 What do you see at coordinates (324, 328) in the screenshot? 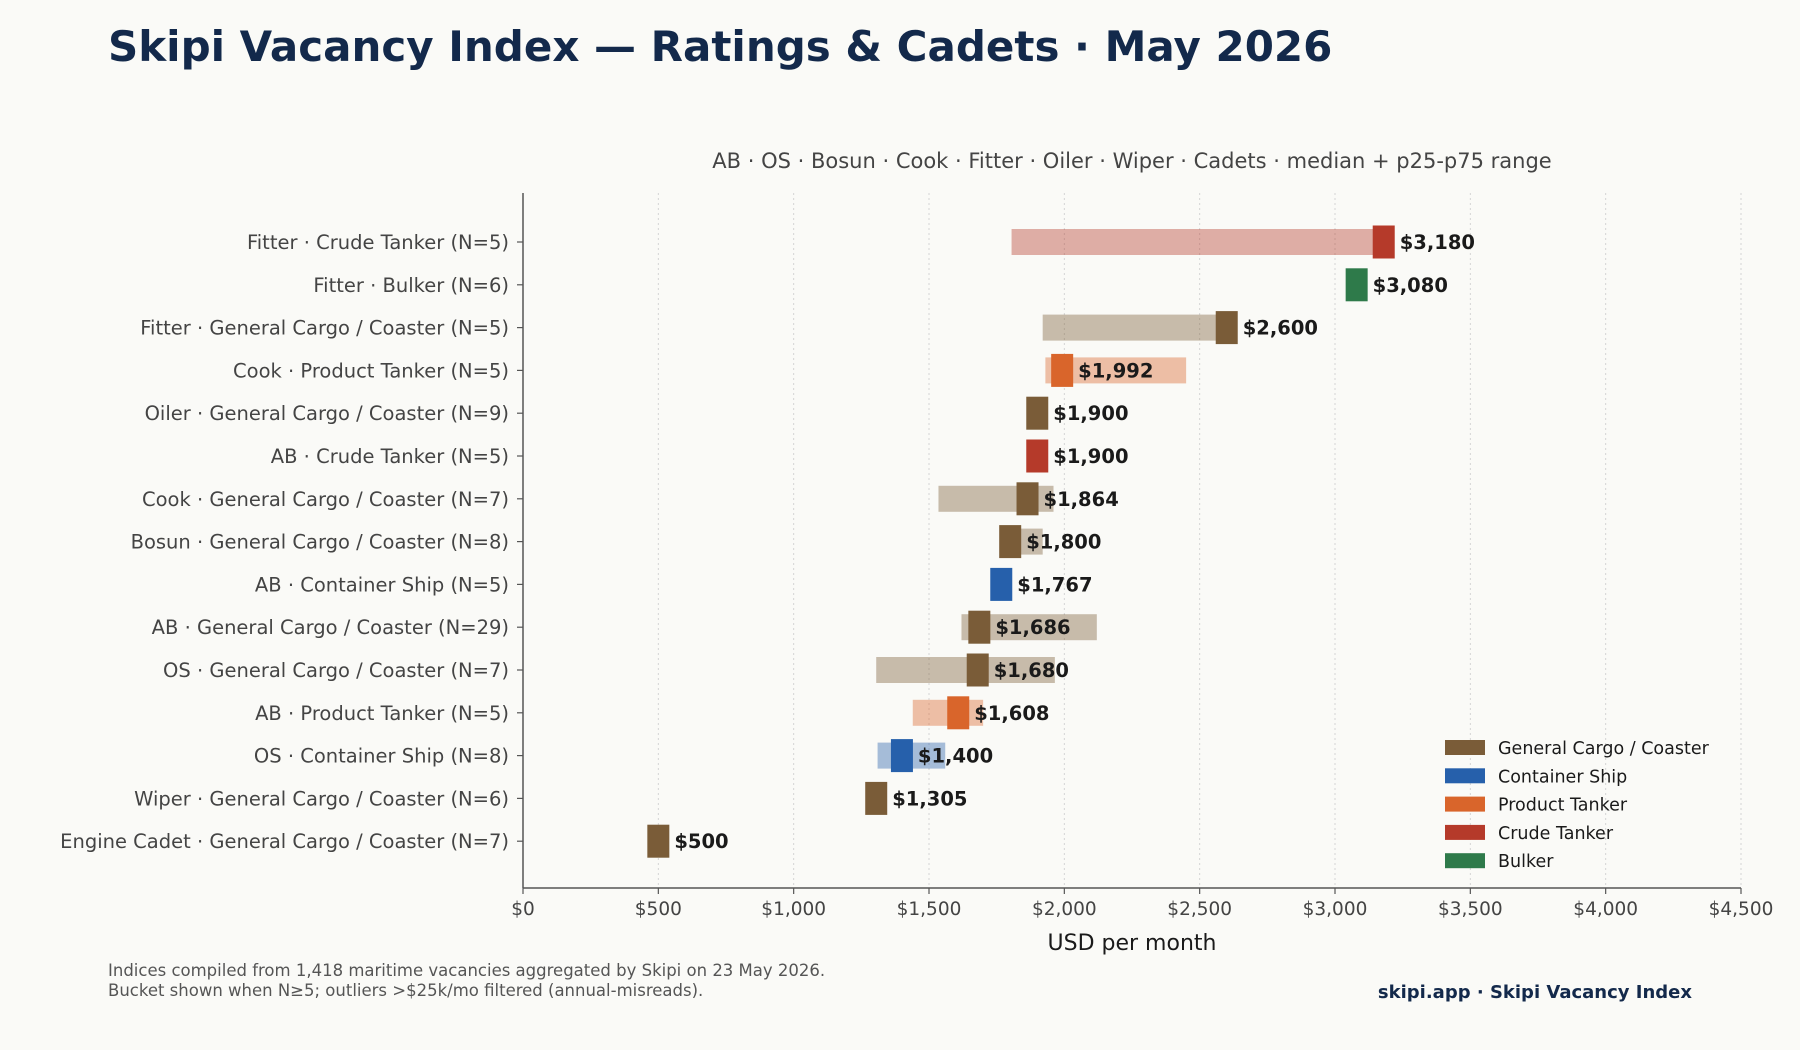
I see `row-label: Fitter · General Cargo / Coaster (N=5)` at bounding box center [324, 328].